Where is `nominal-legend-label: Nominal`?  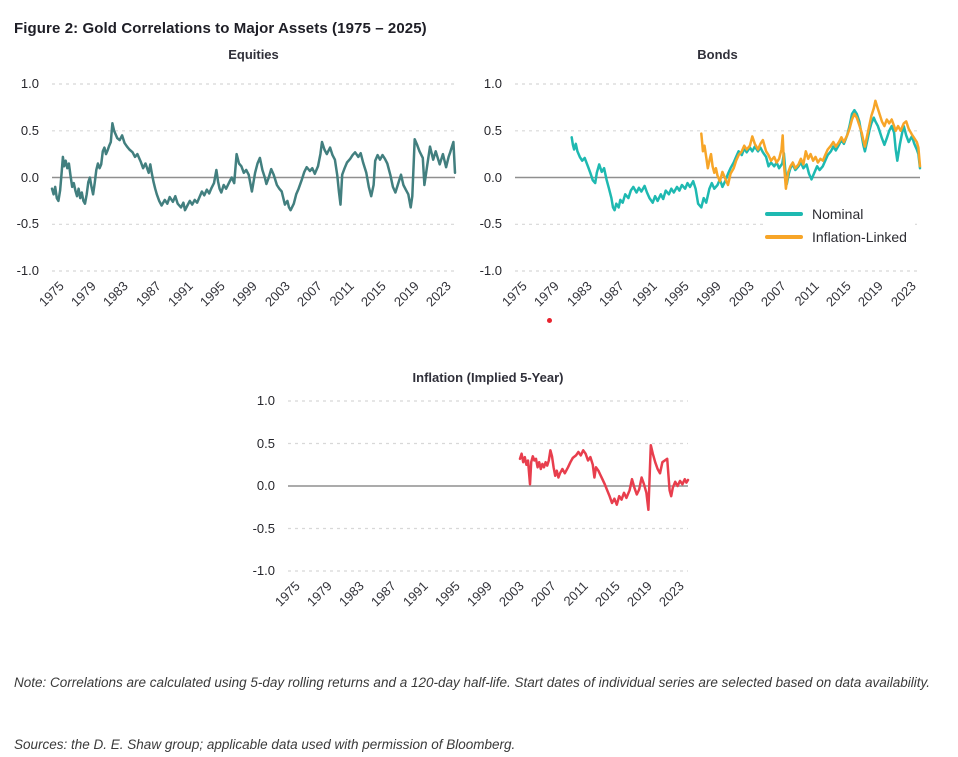
nominal-legend-label: Nominal is located at coordinates (838, 213).